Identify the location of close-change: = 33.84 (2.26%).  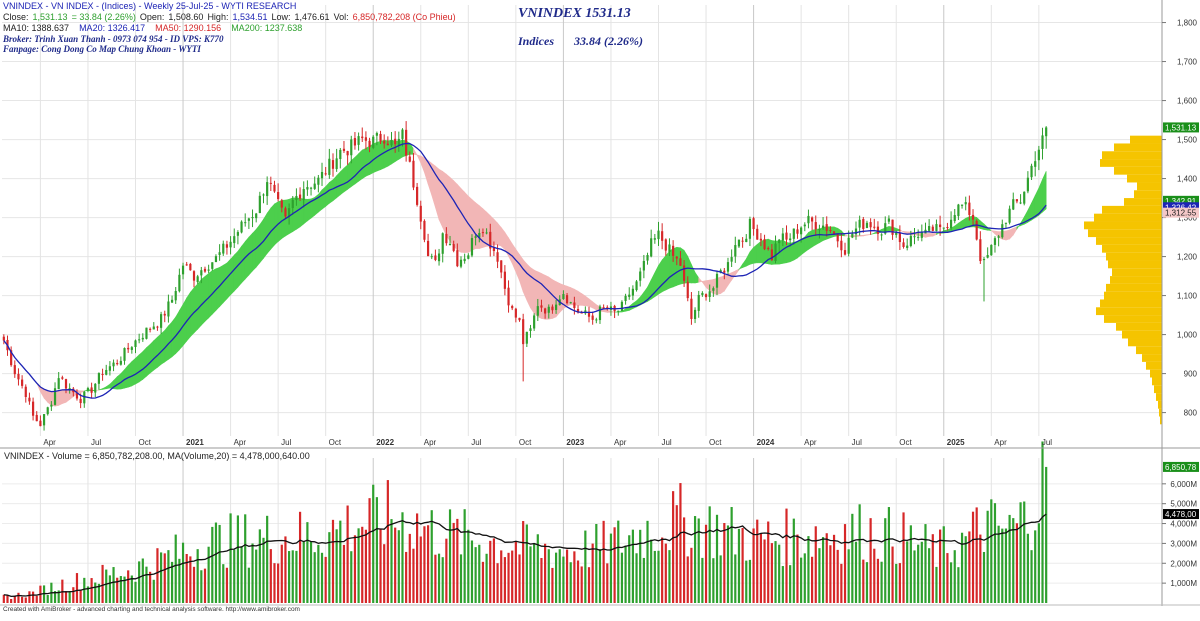
(104, 17).